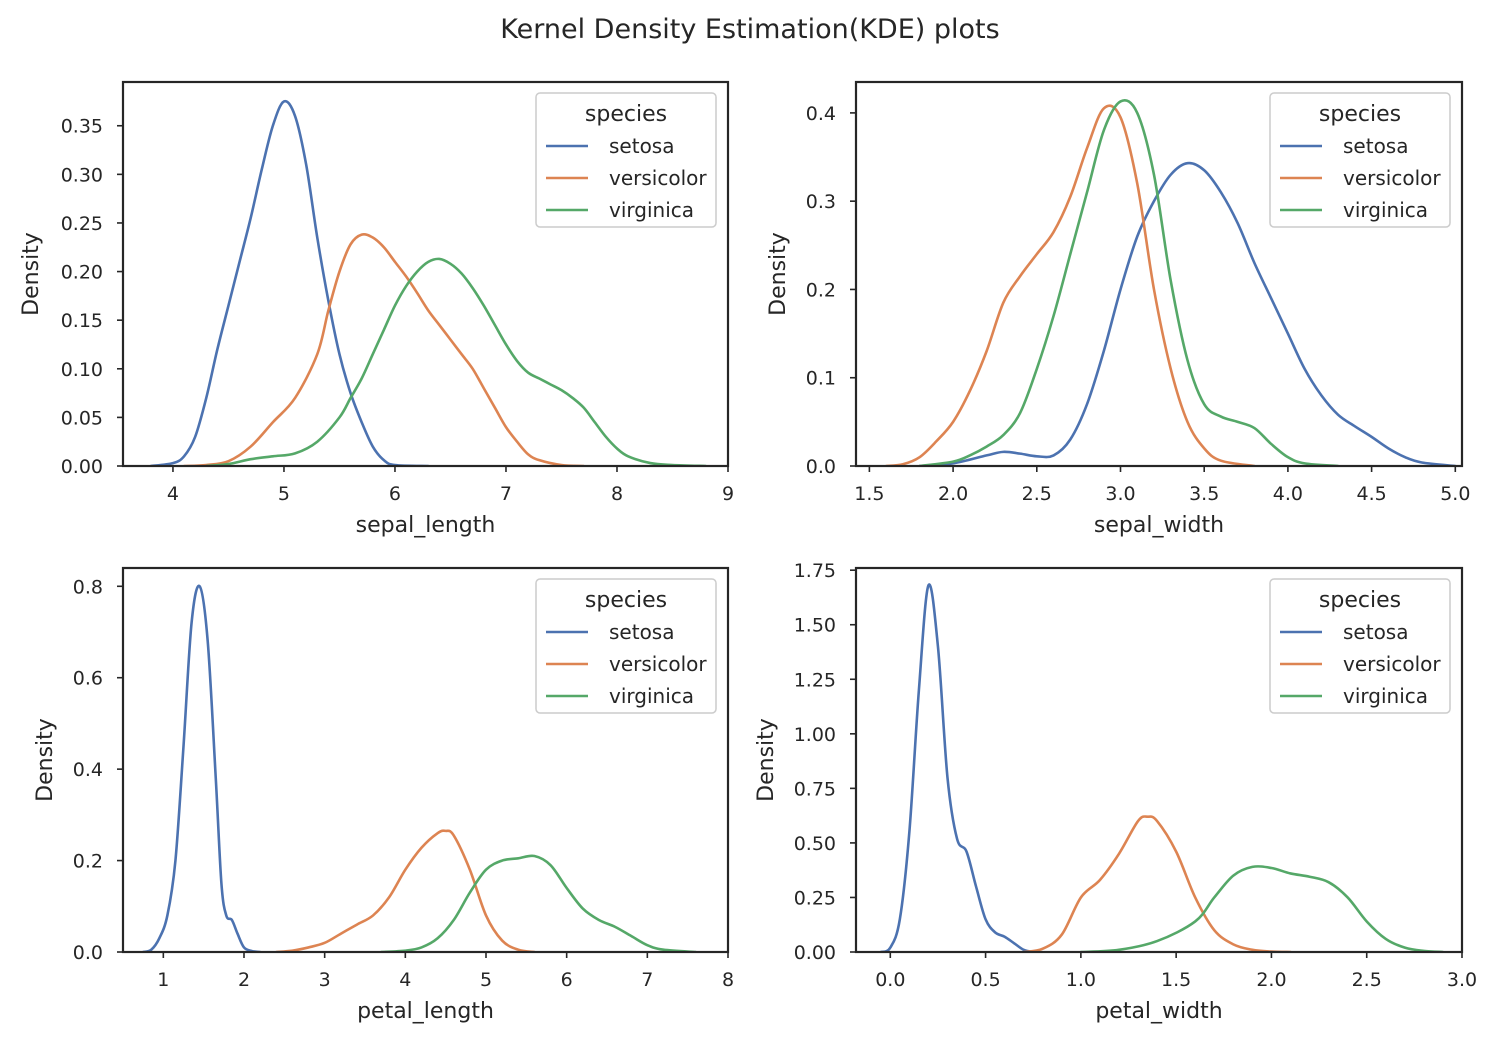  I want to click on y-tick-label: 1.75, so click(815, 571).